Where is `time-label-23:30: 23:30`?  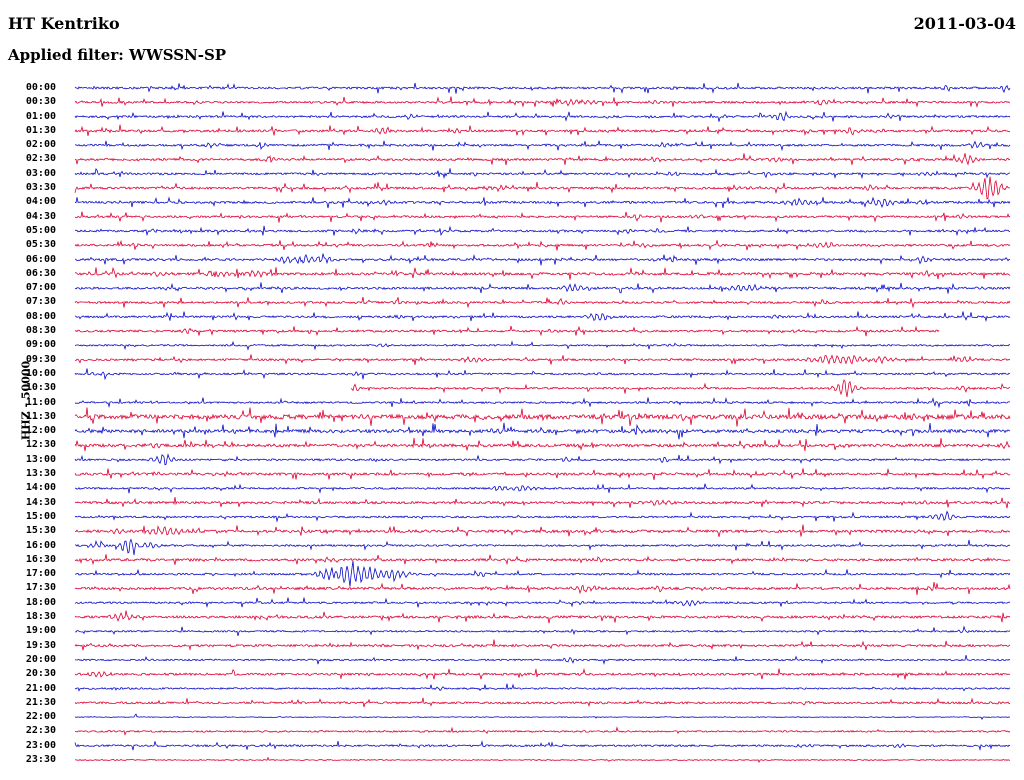 time-label-23:30: 23:30 is located at coordinates (40, 759).